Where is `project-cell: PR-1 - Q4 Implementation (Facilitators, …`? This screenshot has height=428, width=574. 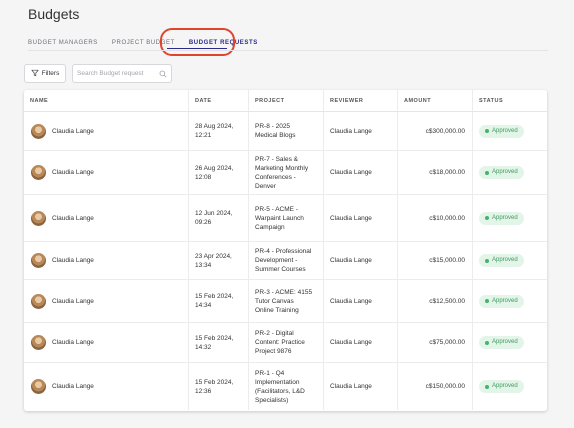
project-cell: PR-1 - Q4 Implementation (Facilitators, … is located at coordinates (280, 386).